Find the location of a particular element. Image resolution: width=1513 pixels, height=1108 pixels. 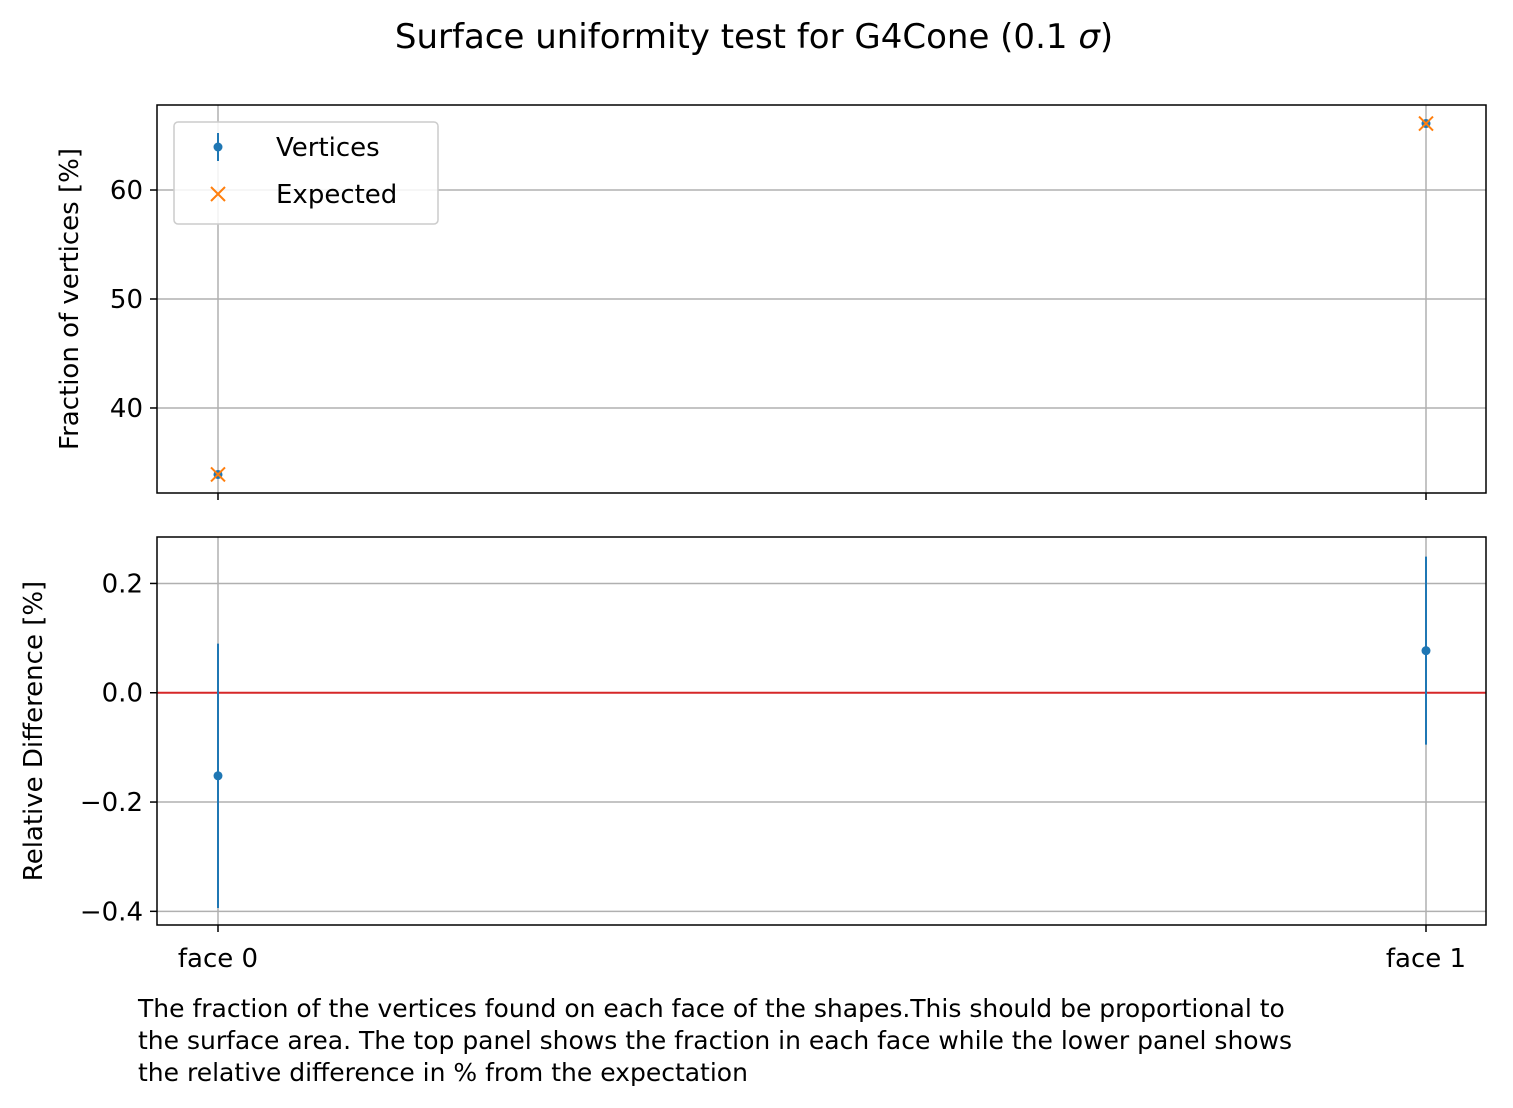

top-ytick-label: 40 is located at coordinates (126, 409).